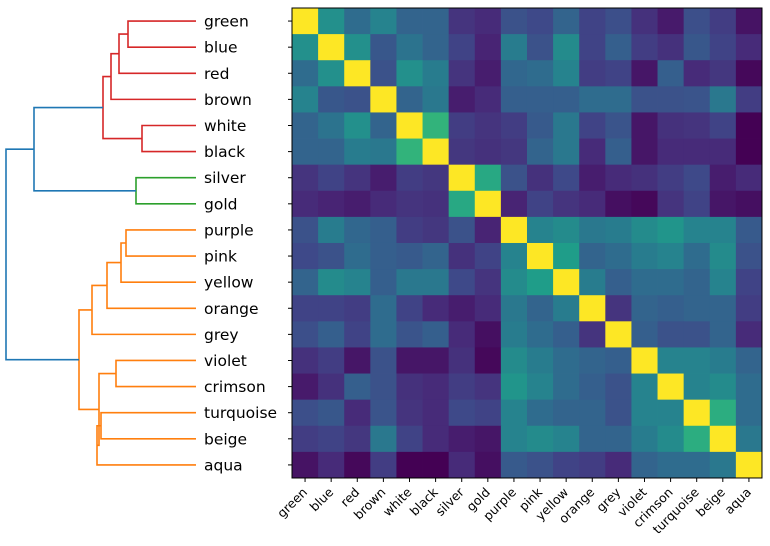 This screenshot has height=546, width=770. What do you see at coordinates (383, 178) in the screenshot?
I see `heatmap-cell-silver-brown` at bounding box center [383, 178].